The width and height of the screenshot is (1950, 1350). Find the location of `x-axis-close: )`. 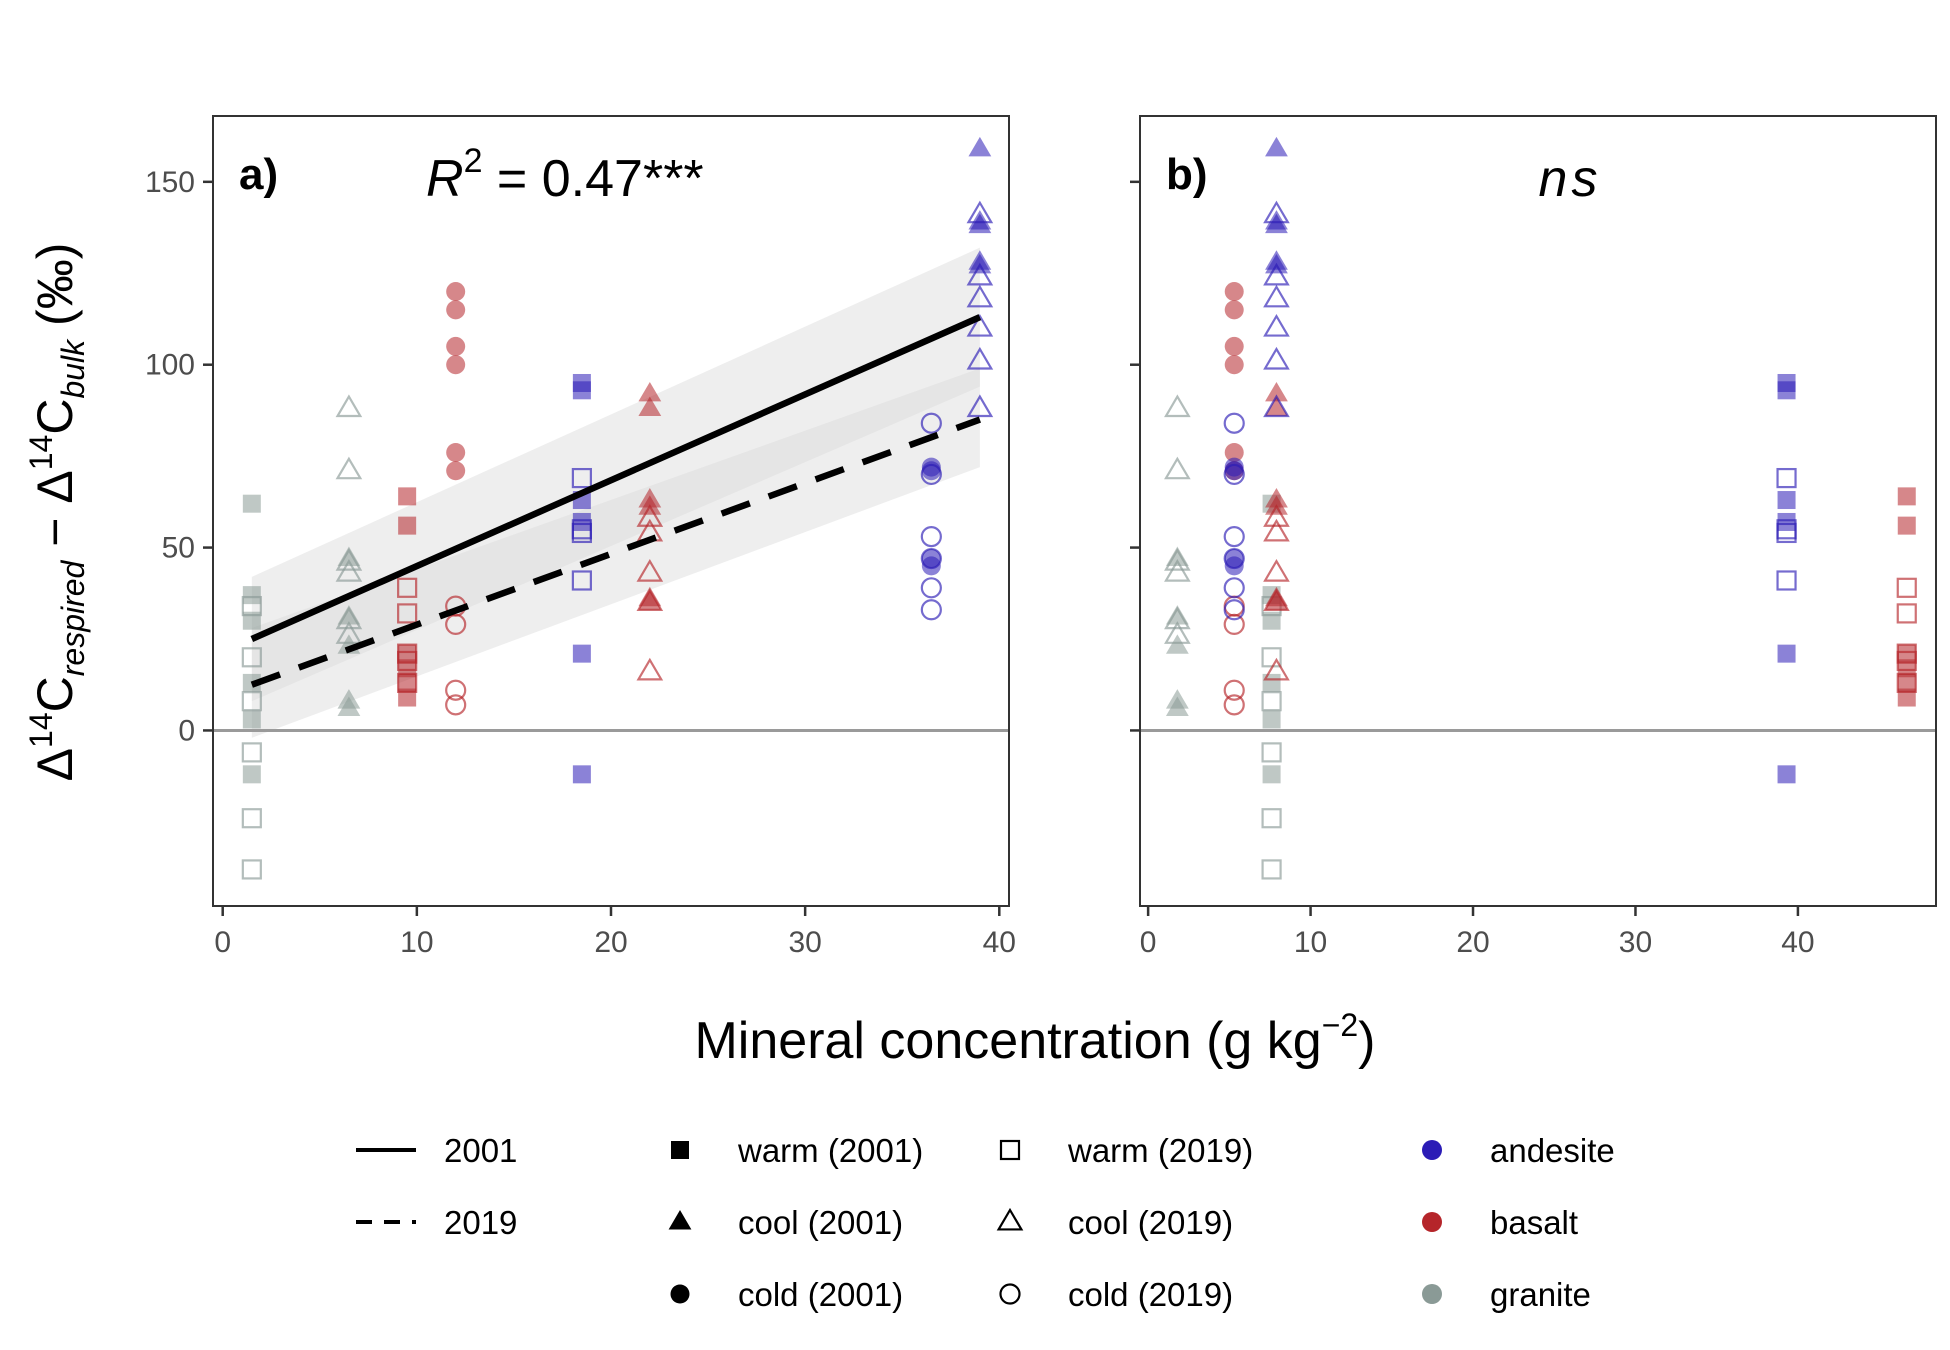

x-axis-close: ) is located at coordinates (1366, 1041).